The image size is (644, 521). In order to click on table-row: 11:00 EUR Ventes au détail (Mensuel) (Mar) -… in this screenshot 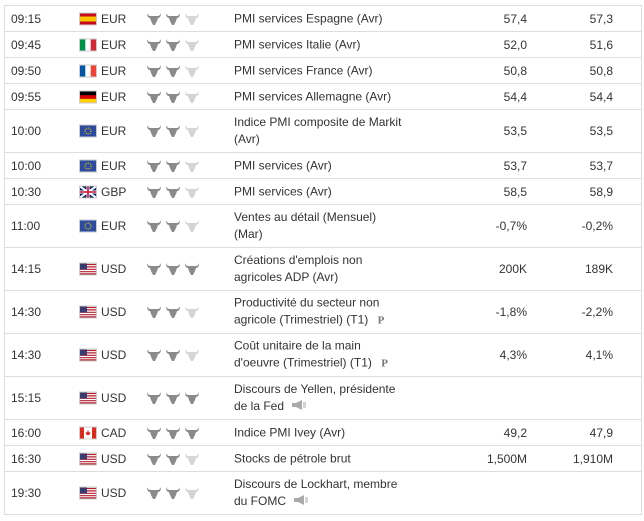, I will do `click(323, 226)`.